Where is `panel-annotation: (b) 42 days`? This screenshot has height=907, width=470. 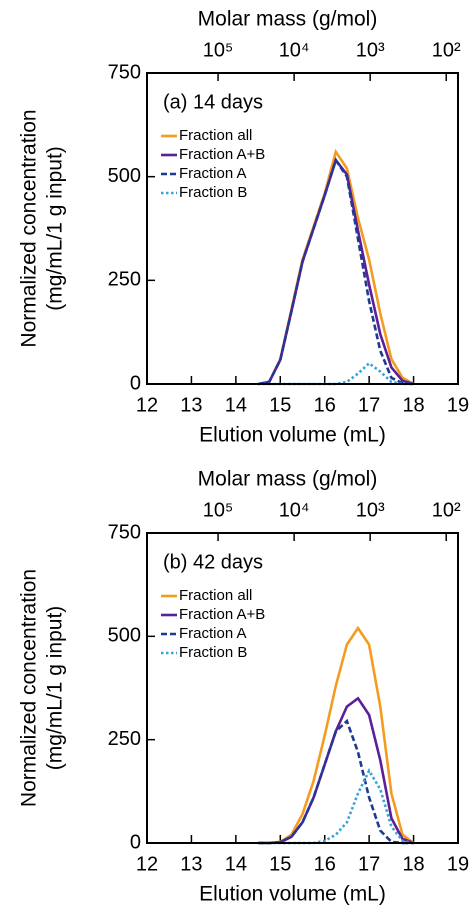 panel-annotation: (b) 42 days is located at coordinates (213, 562).